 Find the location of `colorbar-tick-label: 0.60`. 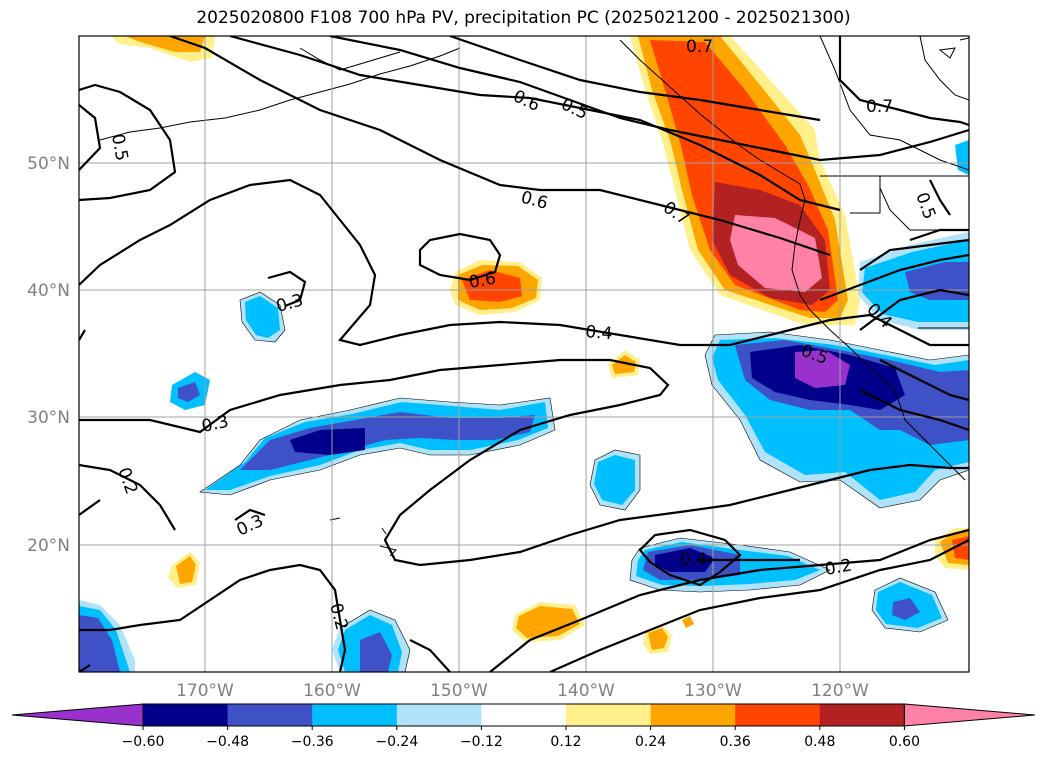

colorbar-tick-label: 0.60 is located at coordinates (904, 742).